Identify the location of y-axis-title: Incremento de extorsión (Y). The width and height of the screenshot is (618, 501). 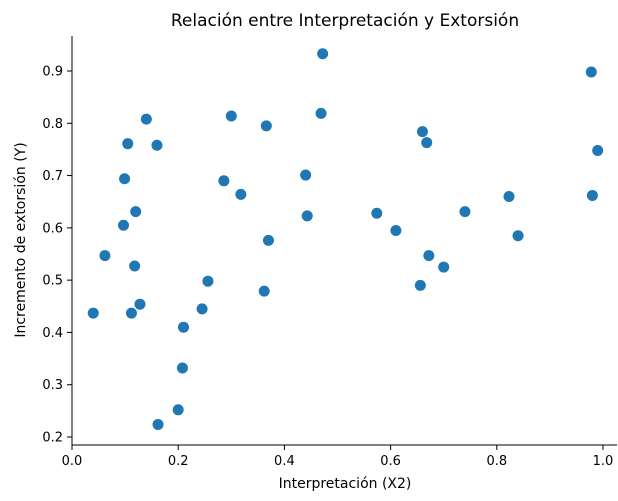
(21, 239).